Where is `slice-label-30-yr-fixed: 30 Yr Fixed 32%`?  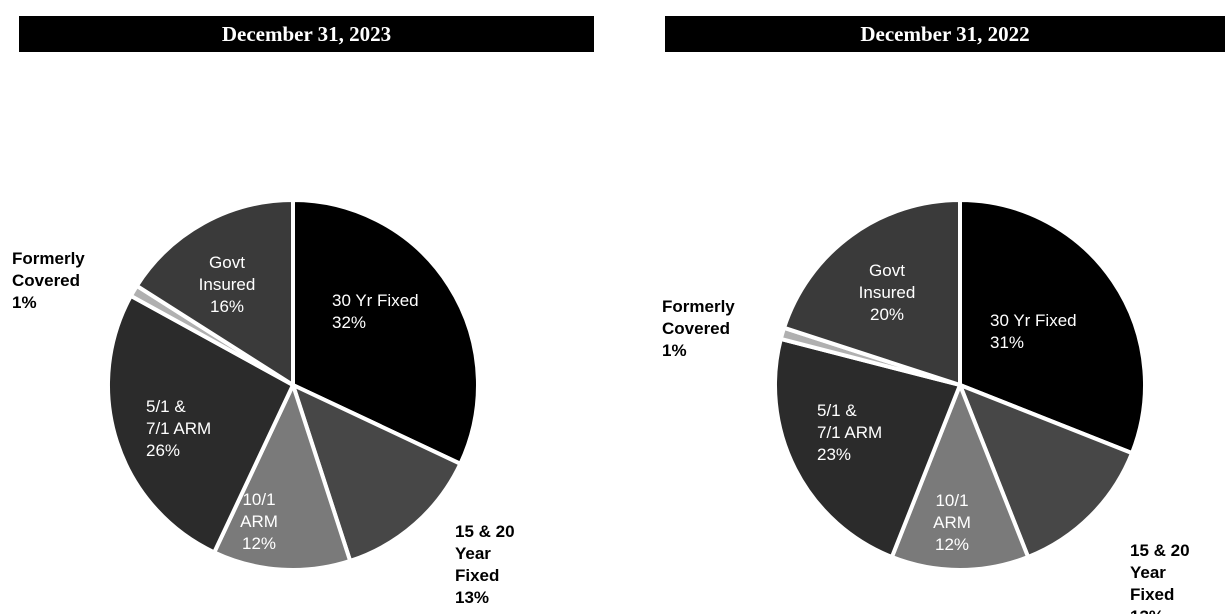 slice-label-30-yr-fixed: 30 Yr Fixed 32% is located at coordinates (375, 311).